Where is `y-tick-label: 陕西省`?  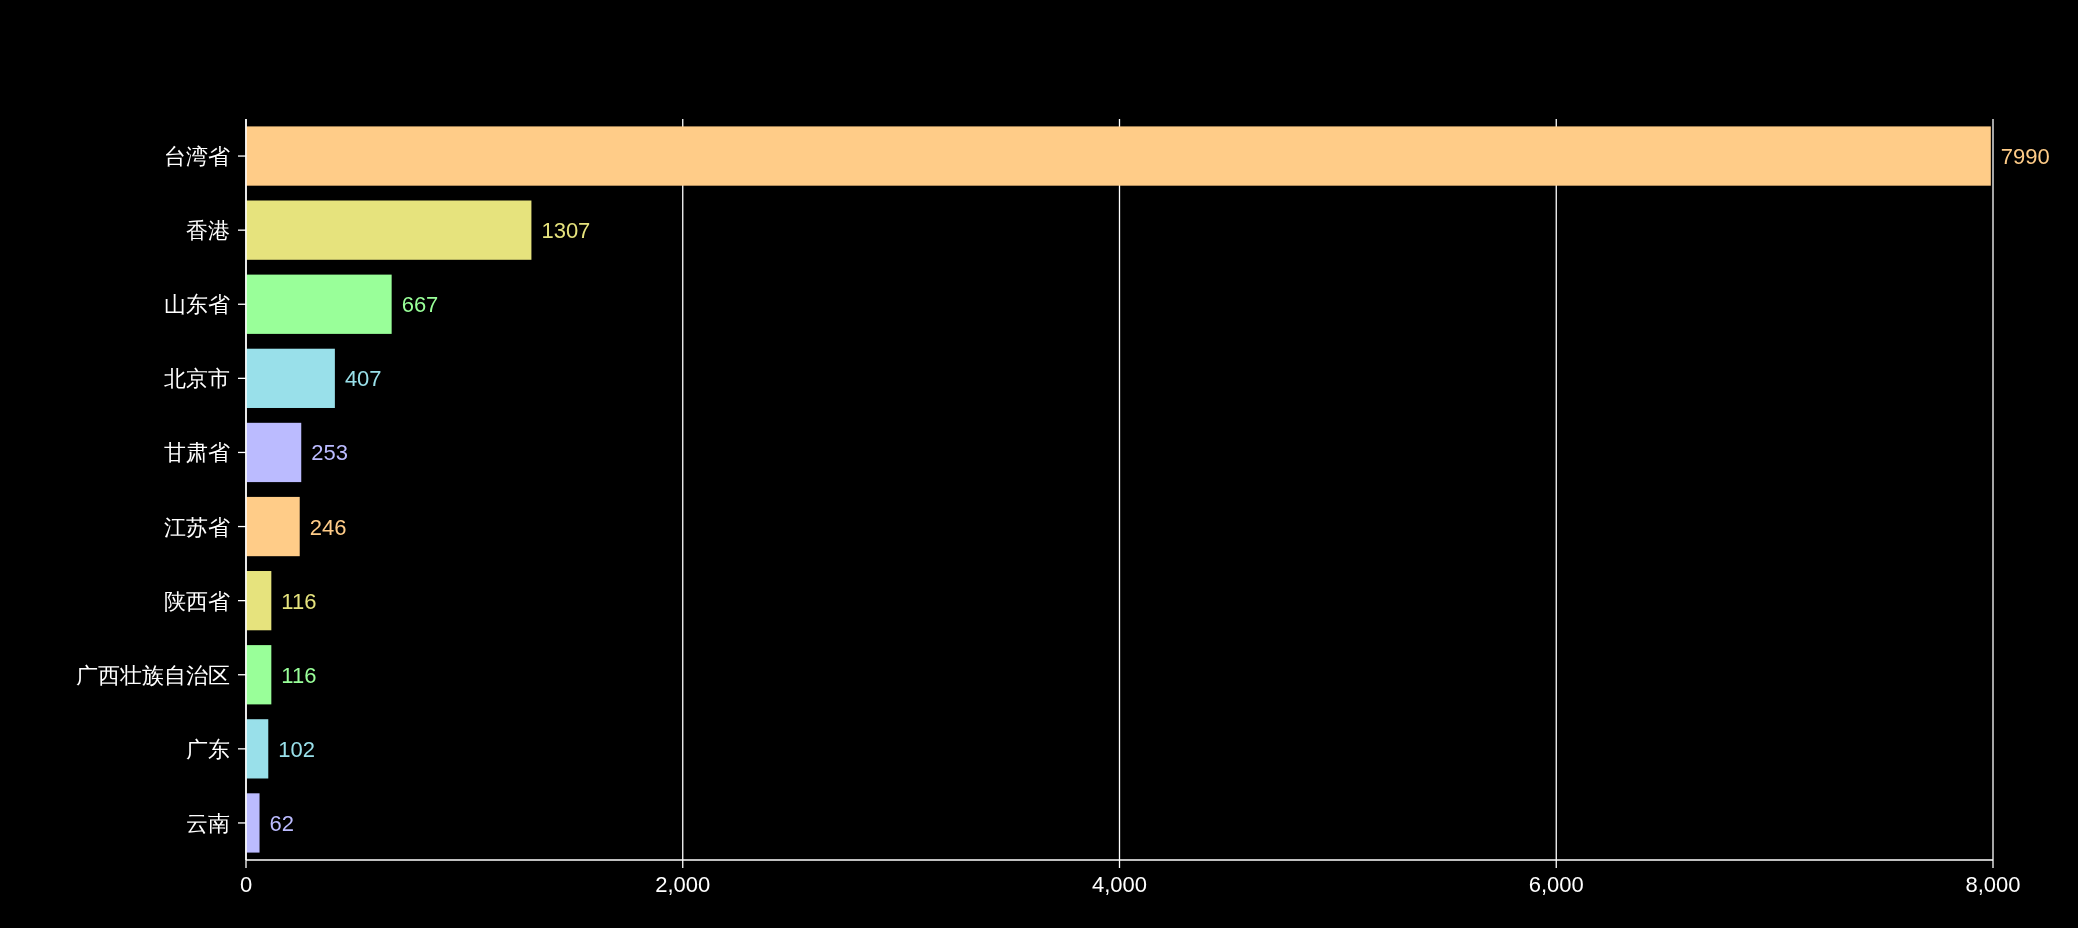 y-tick-label: 陕西省 is located at coordinates (197, 601).